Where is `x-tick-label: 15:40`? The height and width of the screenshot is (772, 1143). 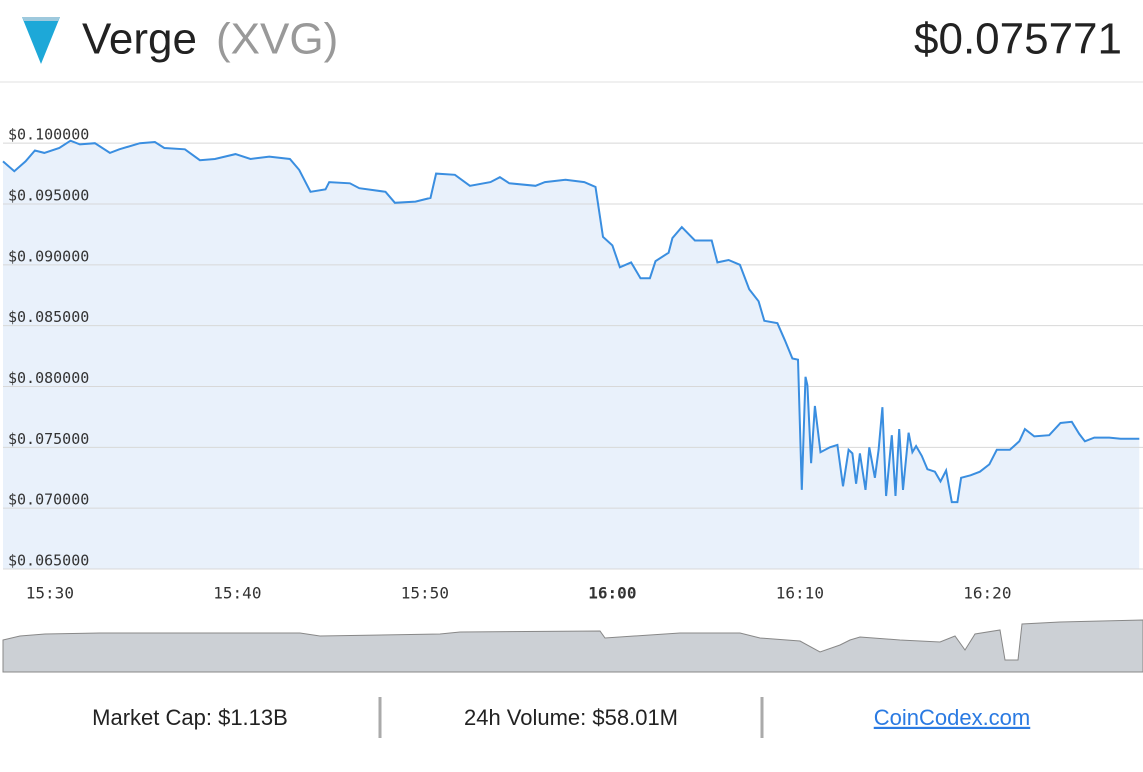
x-tick-label: 15:40 is located at coordinates (237, 593).